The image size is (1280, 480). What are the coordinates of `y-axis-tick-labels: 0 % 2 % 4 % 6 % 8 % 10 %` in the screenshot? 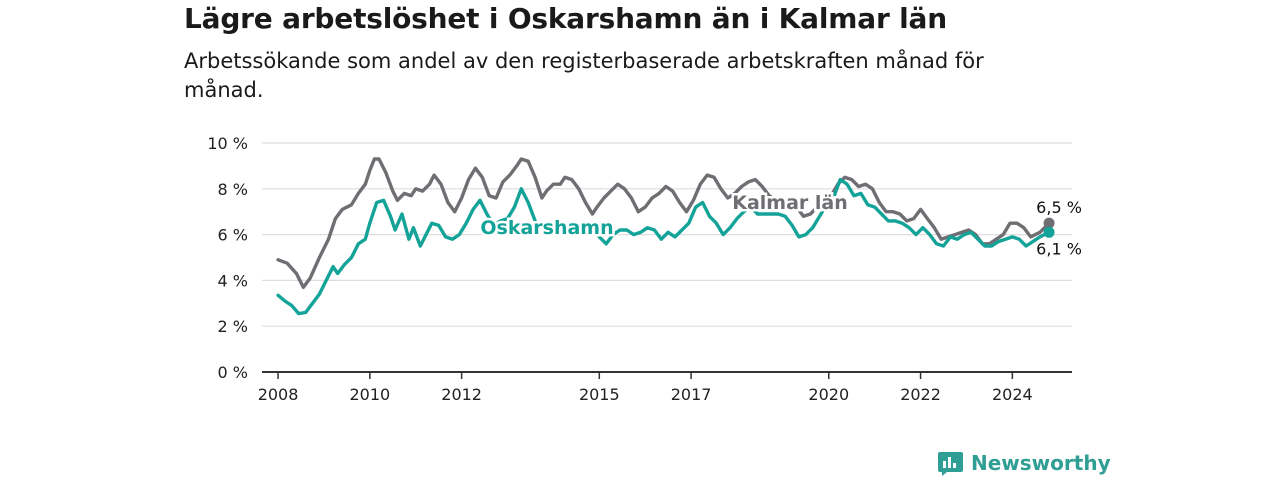 It's located at (227, 258).